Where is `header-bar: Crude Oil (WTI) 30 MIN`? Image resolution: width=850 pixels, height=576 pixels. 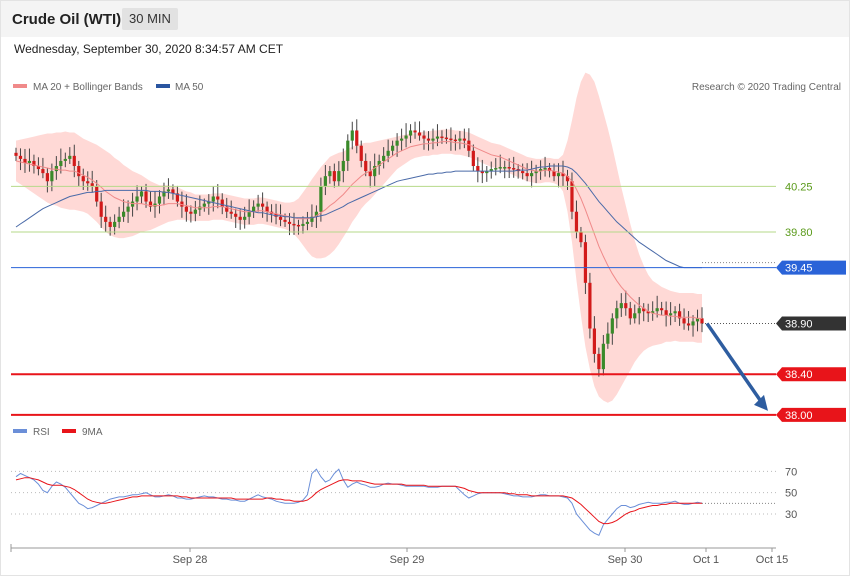 header-bar: Crude Oil (WTI) 30 MIN is located at coordinates (425, 19).